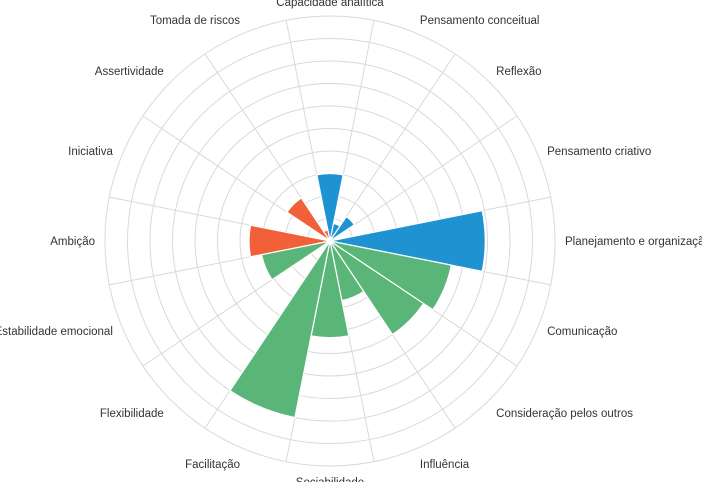 The width and height of the screenshot is (702, 482). I want to click on bar-considera-o-pelos-outros, so click(377, 288).